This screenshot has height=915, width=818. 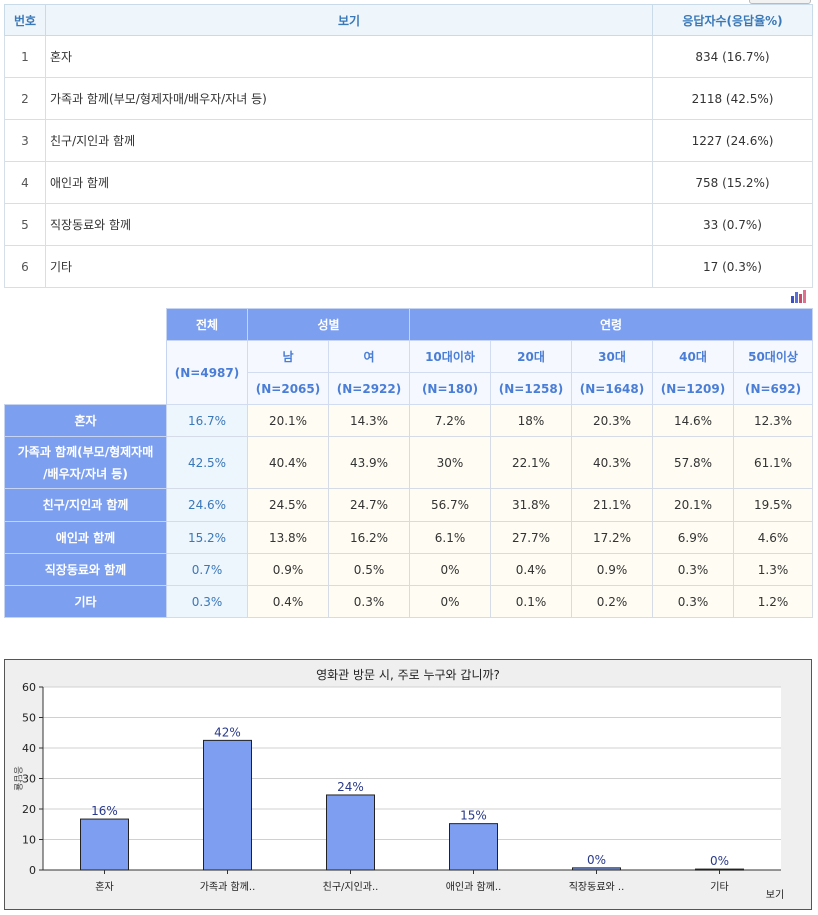 What do you see at coordinates (597, 887) in the screenshot?
I see `chart-x-tick-label: 직장동료와 ..` at bounding box center [597, 887].